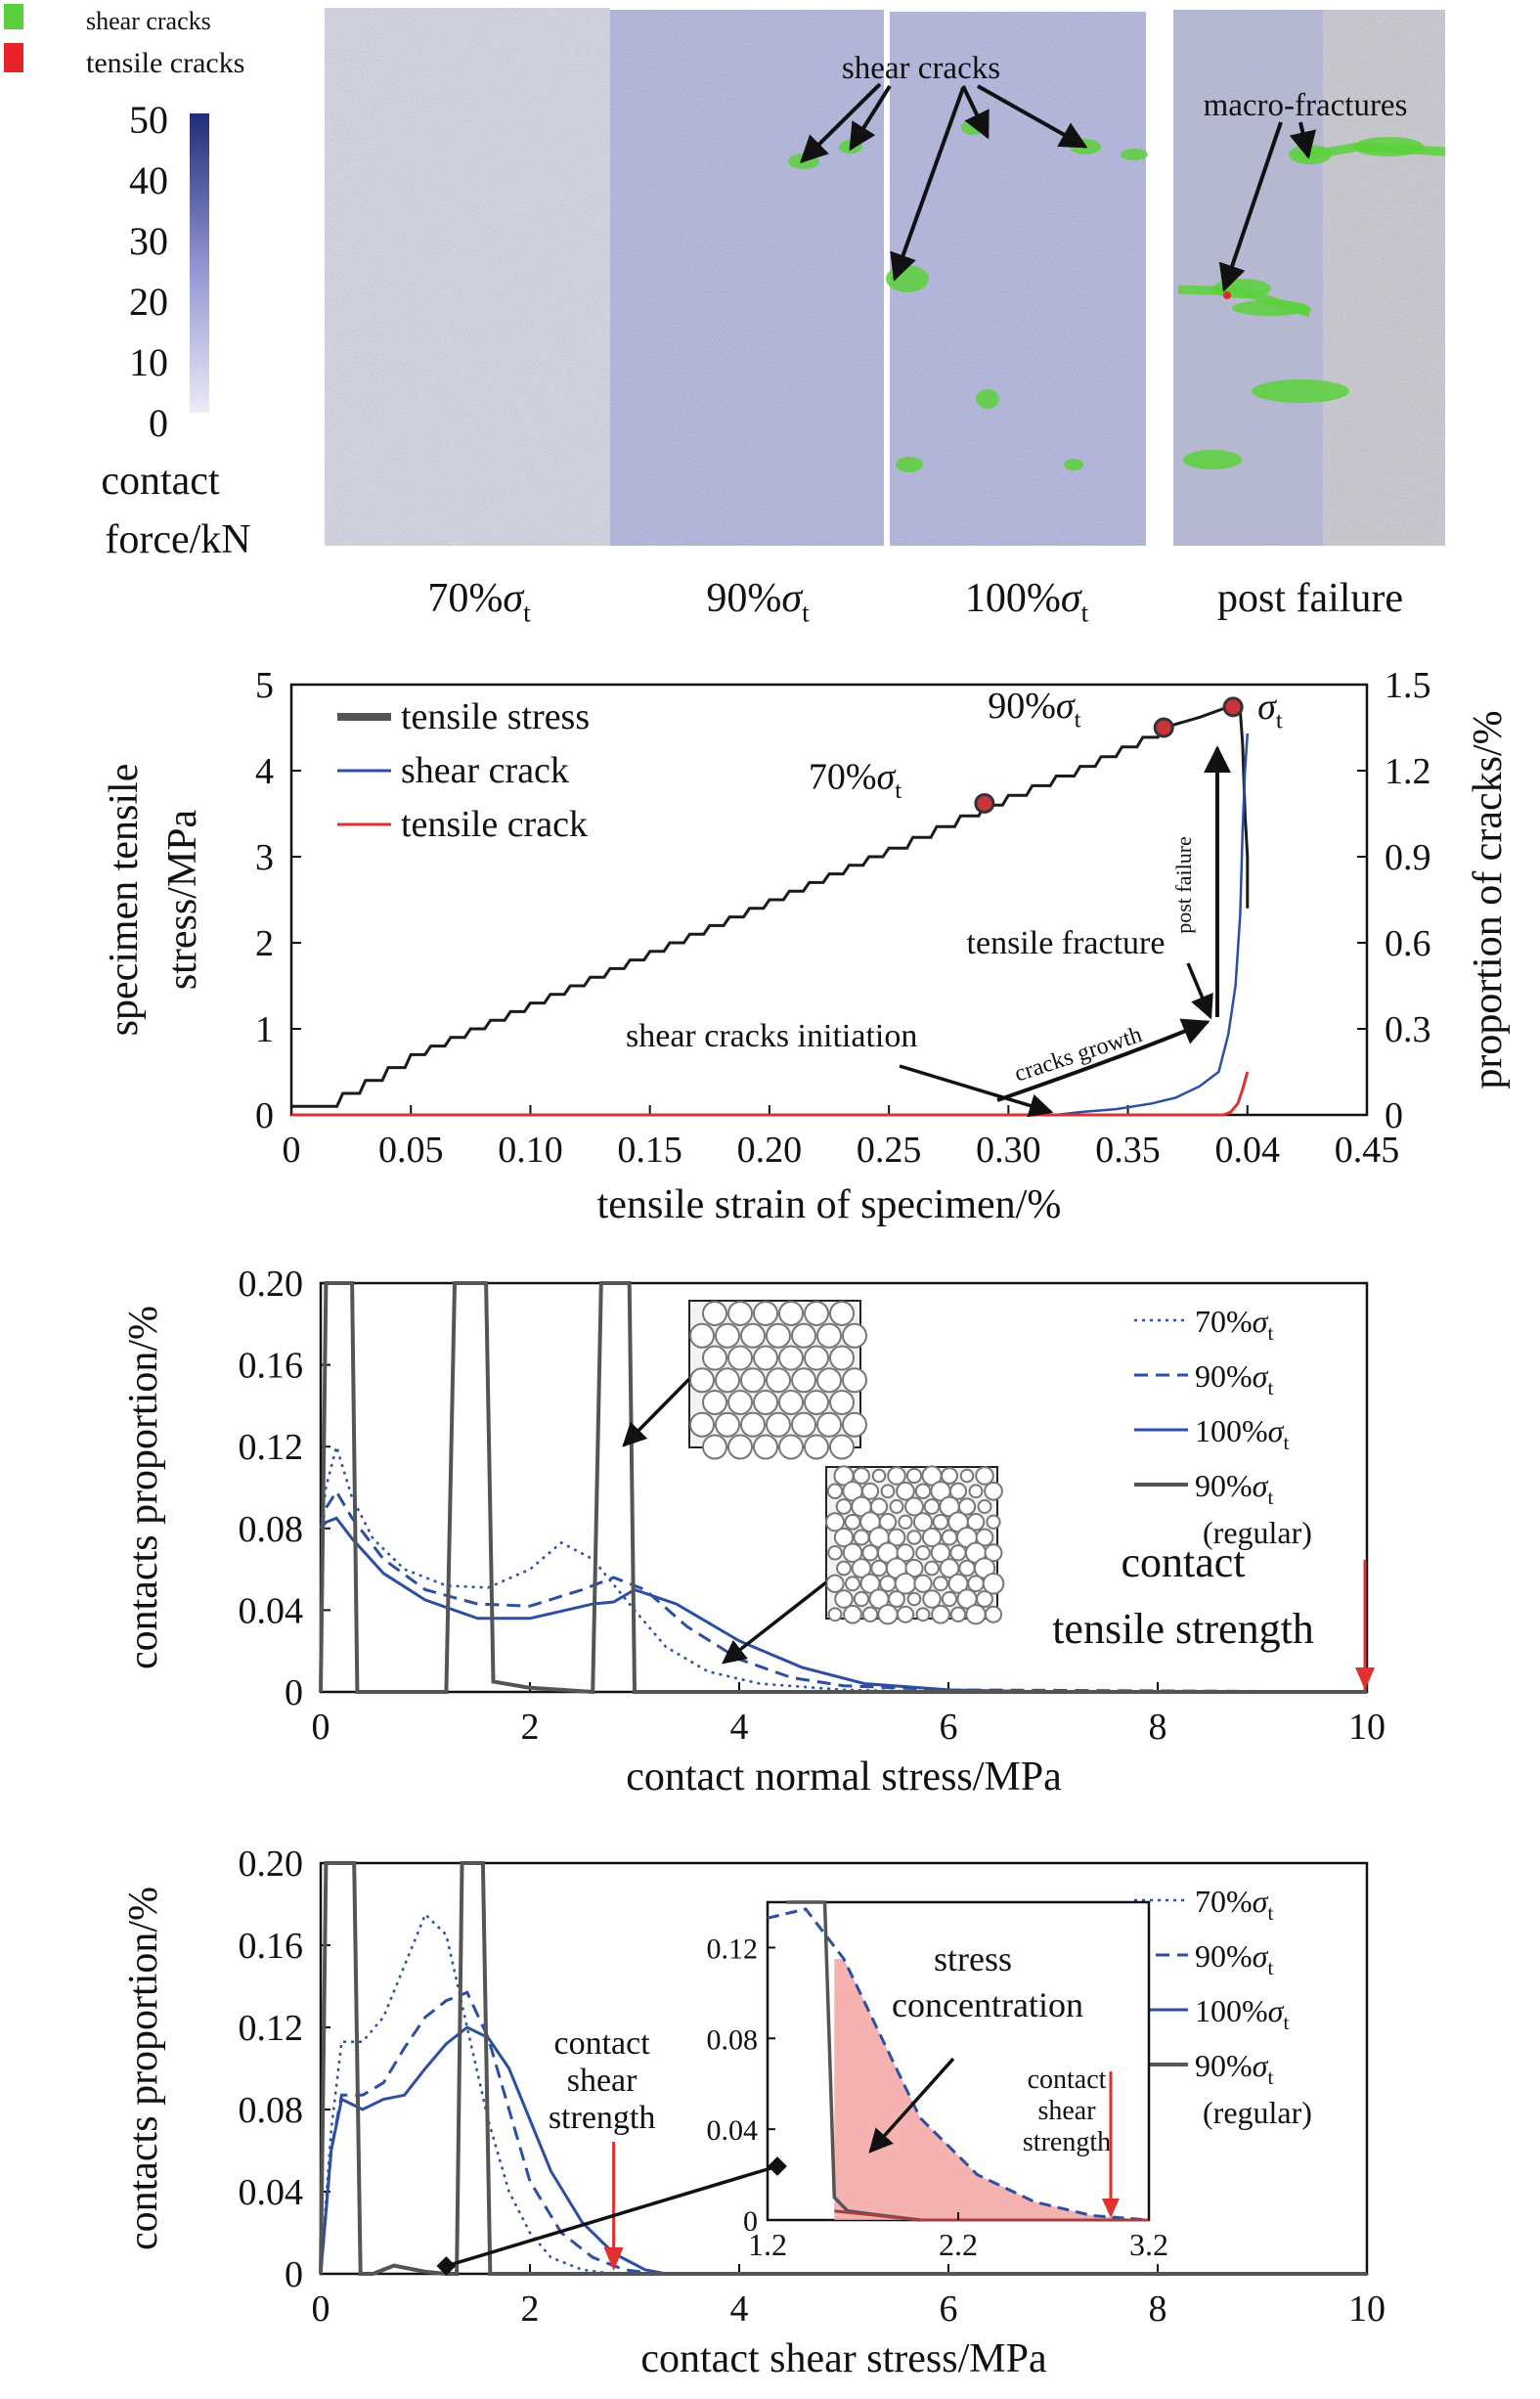 This screenshot has height=2399, width=1540. Describe the element at coordinates (1234, 1378) in the screenshot. I see `legend-label: 90%σt` at that location.